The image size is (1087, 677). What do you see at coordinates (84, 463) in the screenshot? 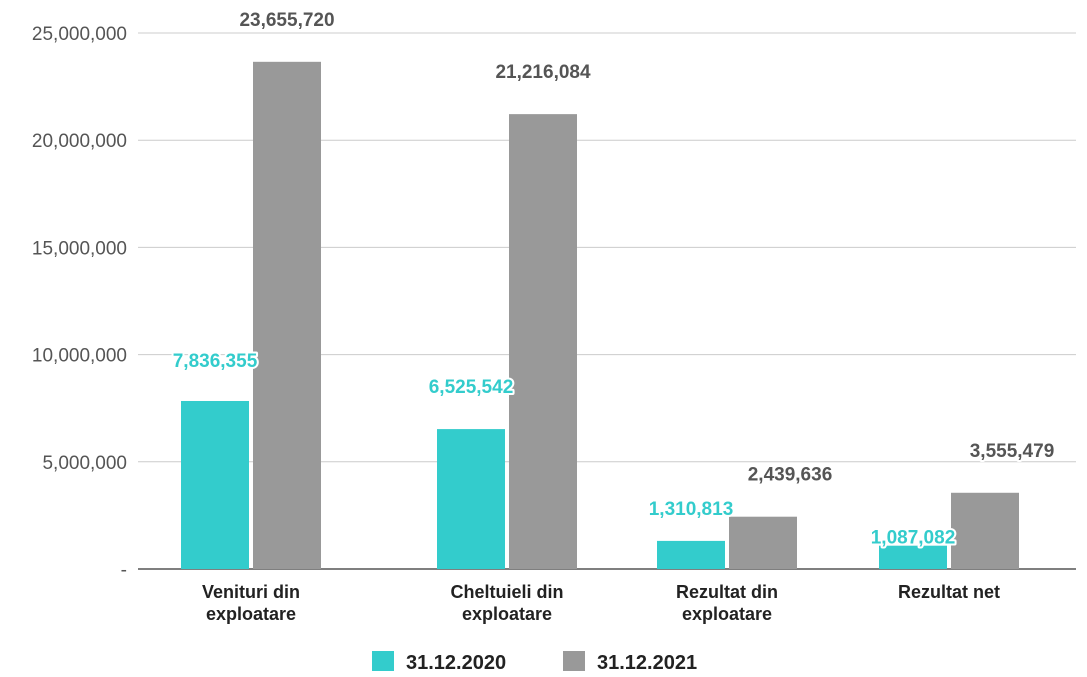
I see `y-tick-label: 5,000,000` at bounding box center [84, 463].